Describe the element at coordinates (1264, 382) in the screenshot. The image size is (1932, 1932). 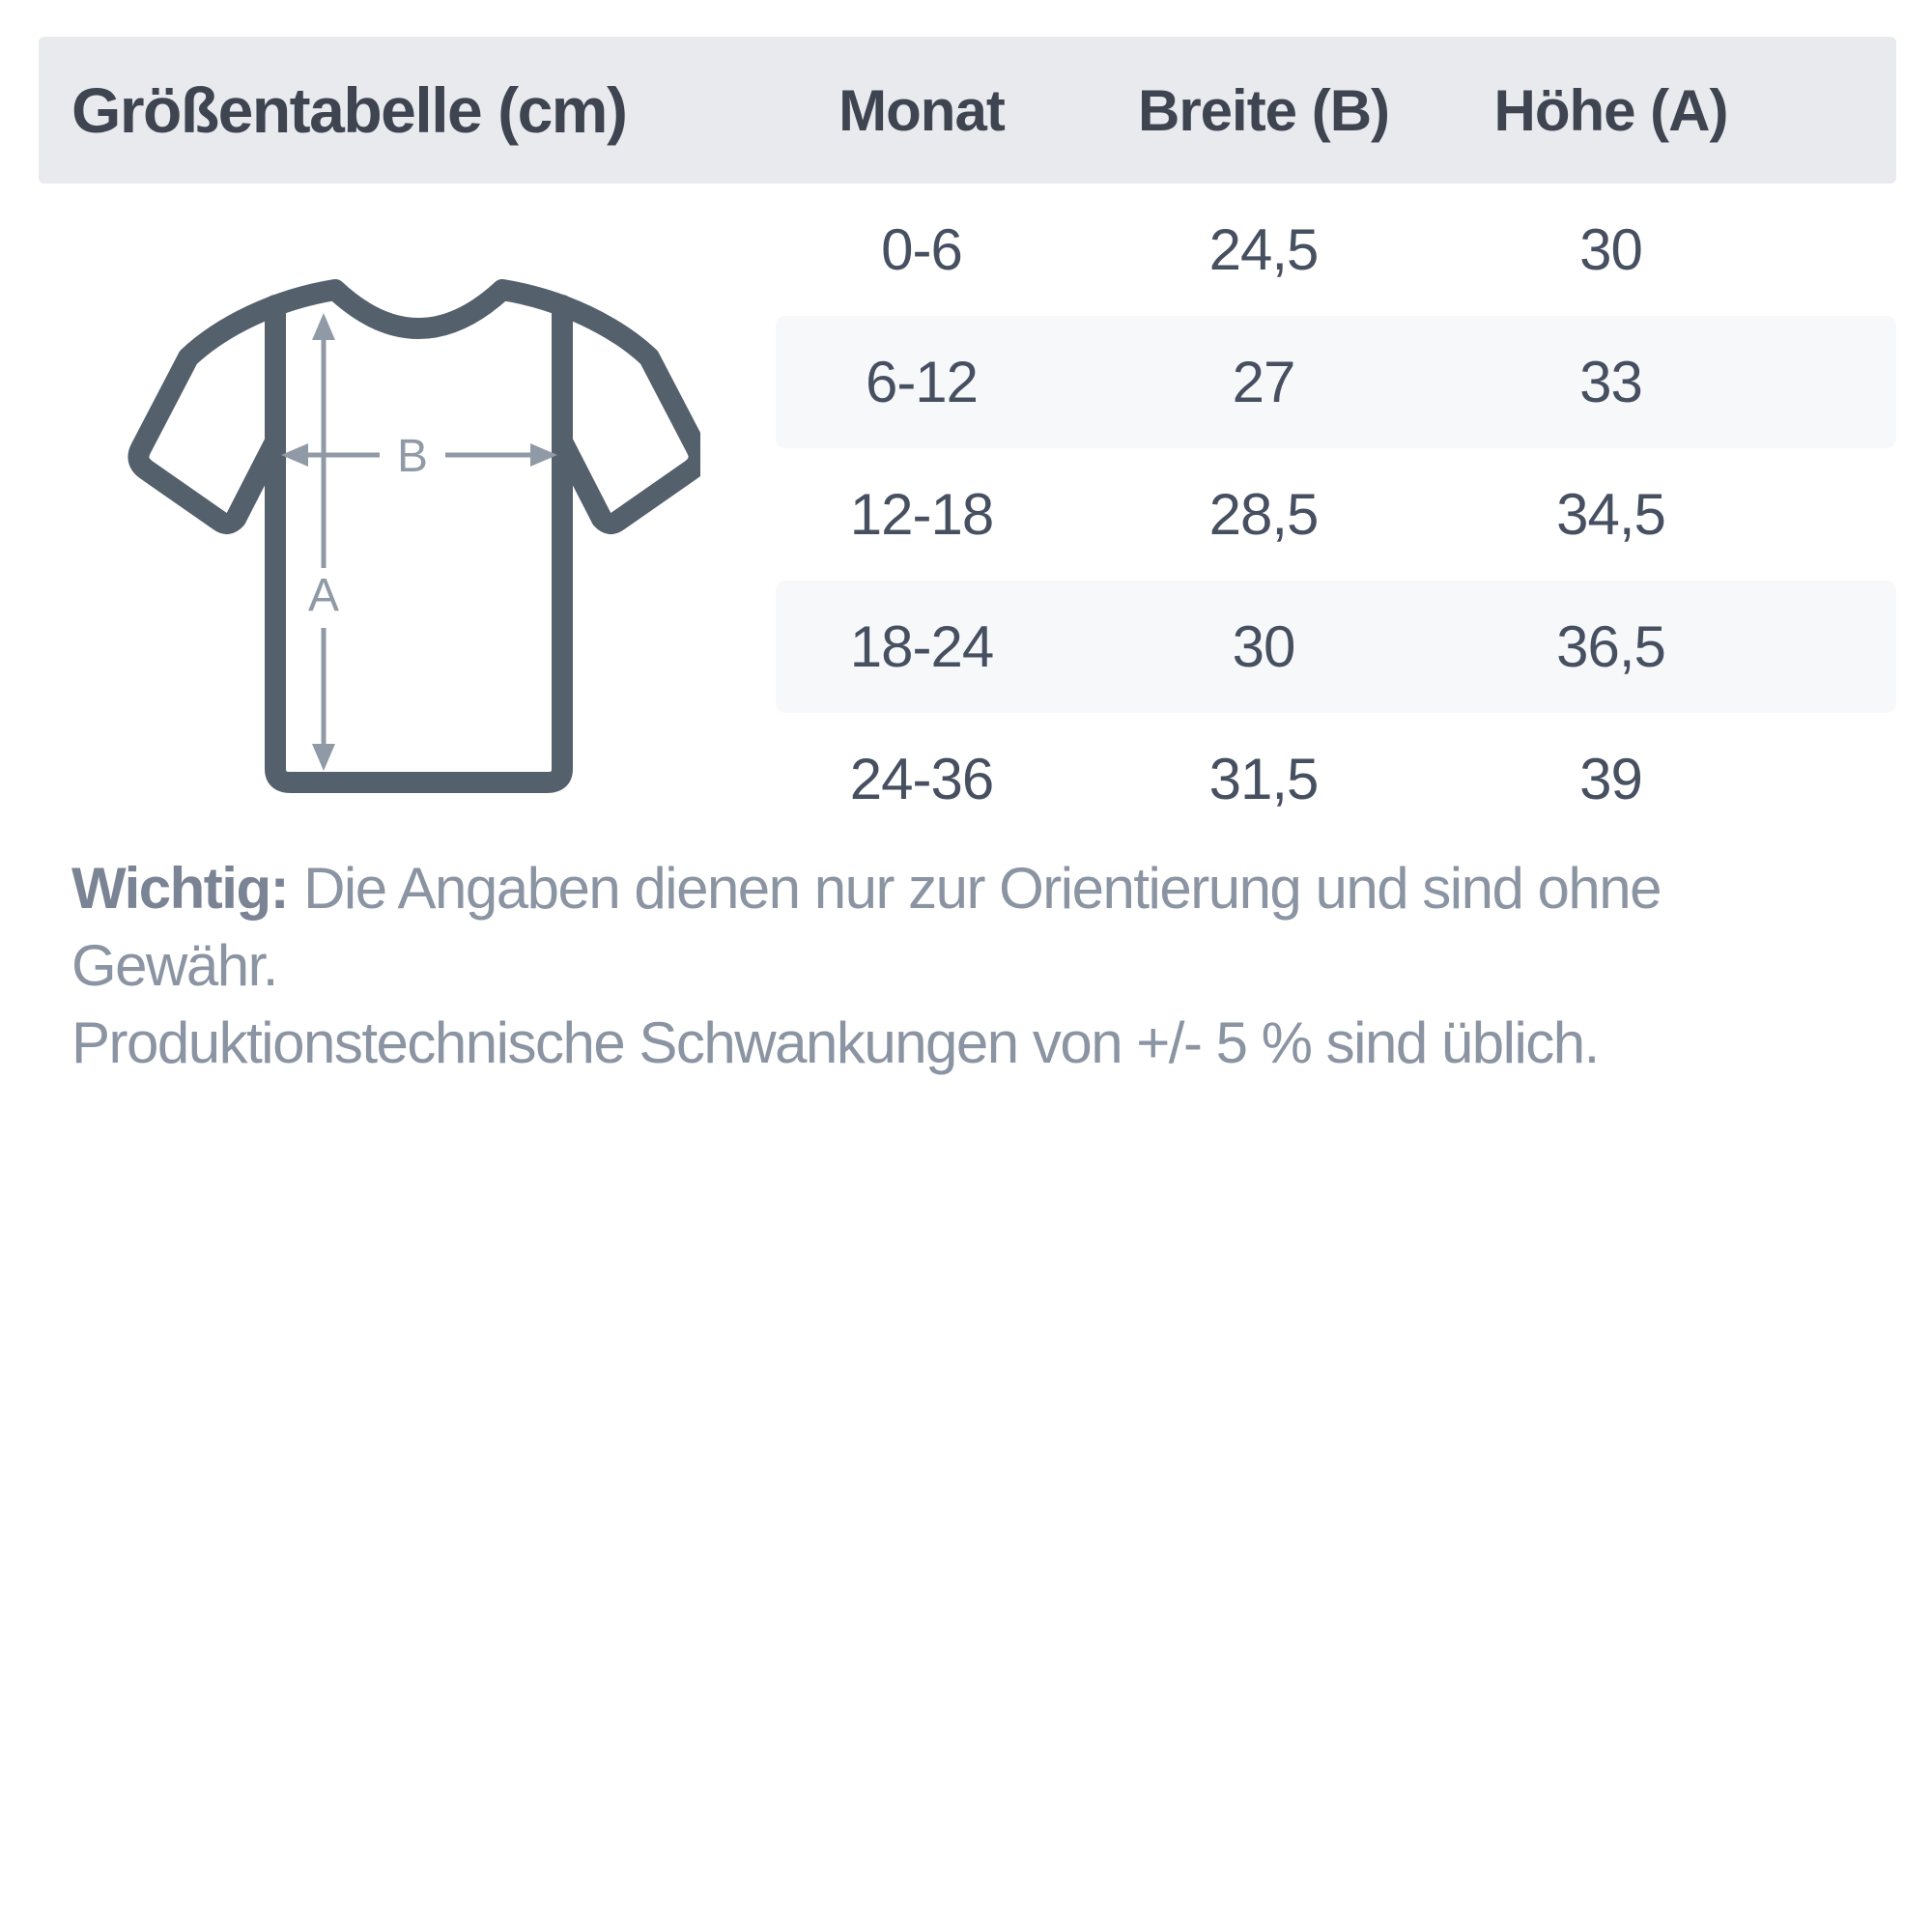
I see `cell-breite: 27` at that location.